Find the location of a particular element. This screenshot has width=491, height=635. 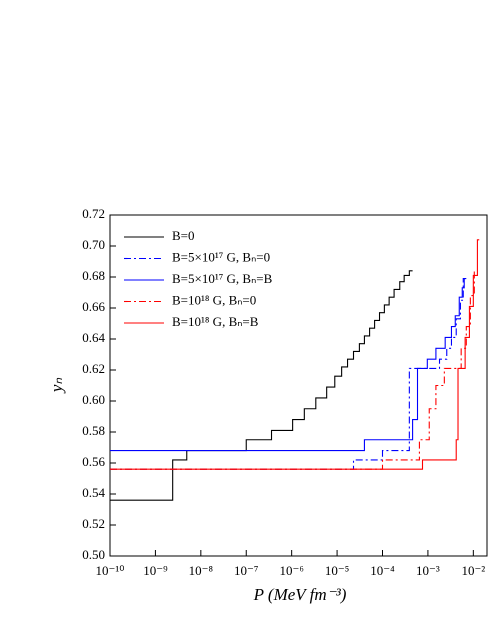

y-tick-label: 0.60 is located at coordinates (93, 399).